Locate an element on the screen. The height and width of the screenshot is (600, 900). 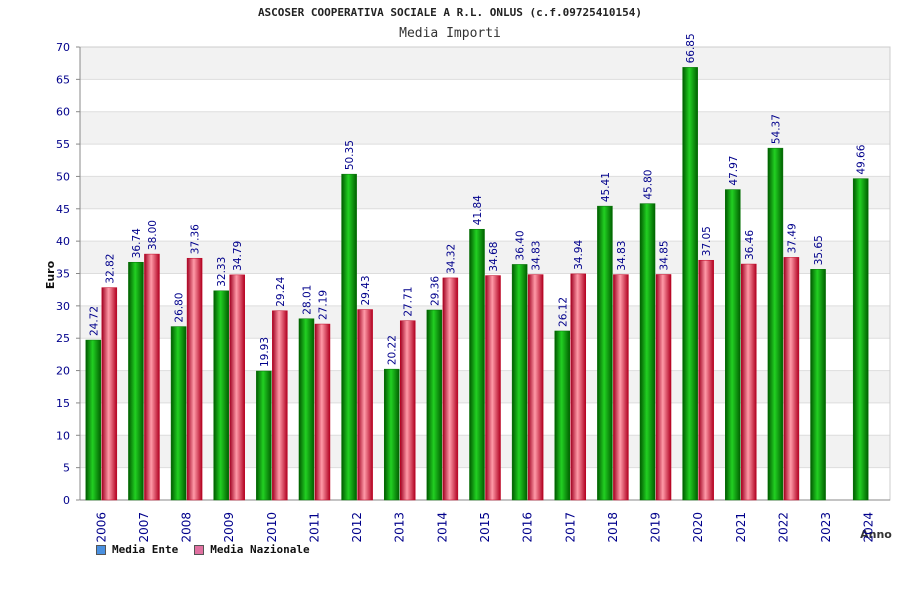
x-tick-label: 2010 is located at coordinates (272, 527).